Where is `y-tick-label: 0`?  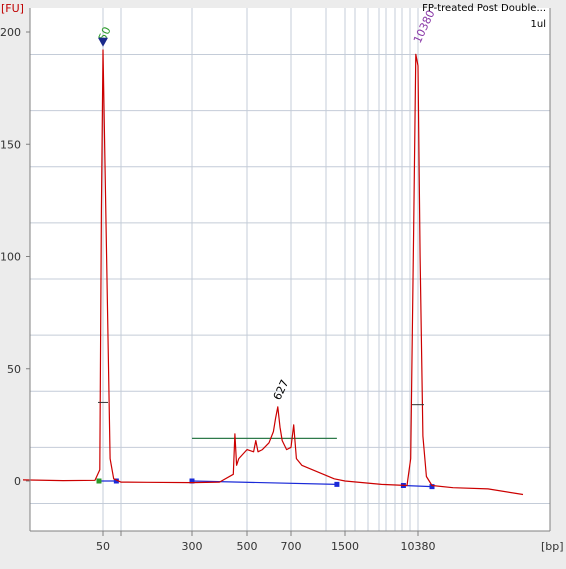
y-tick-label: 0 is located at coordinates (17, 481).